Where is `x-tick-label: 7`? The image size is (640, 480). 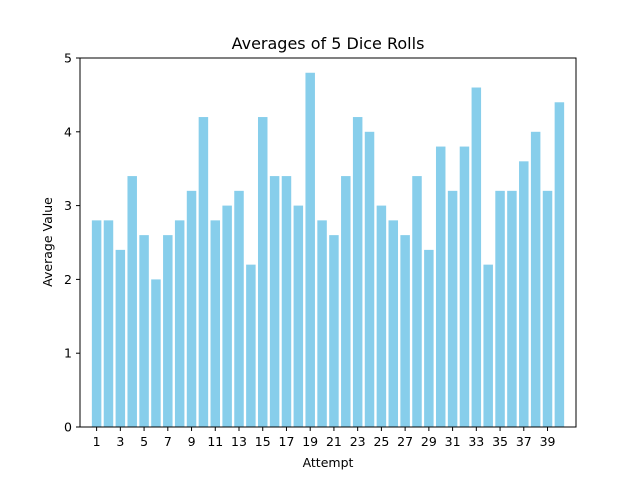
x-tick-label: 7 is located at coordinates (168, 441).